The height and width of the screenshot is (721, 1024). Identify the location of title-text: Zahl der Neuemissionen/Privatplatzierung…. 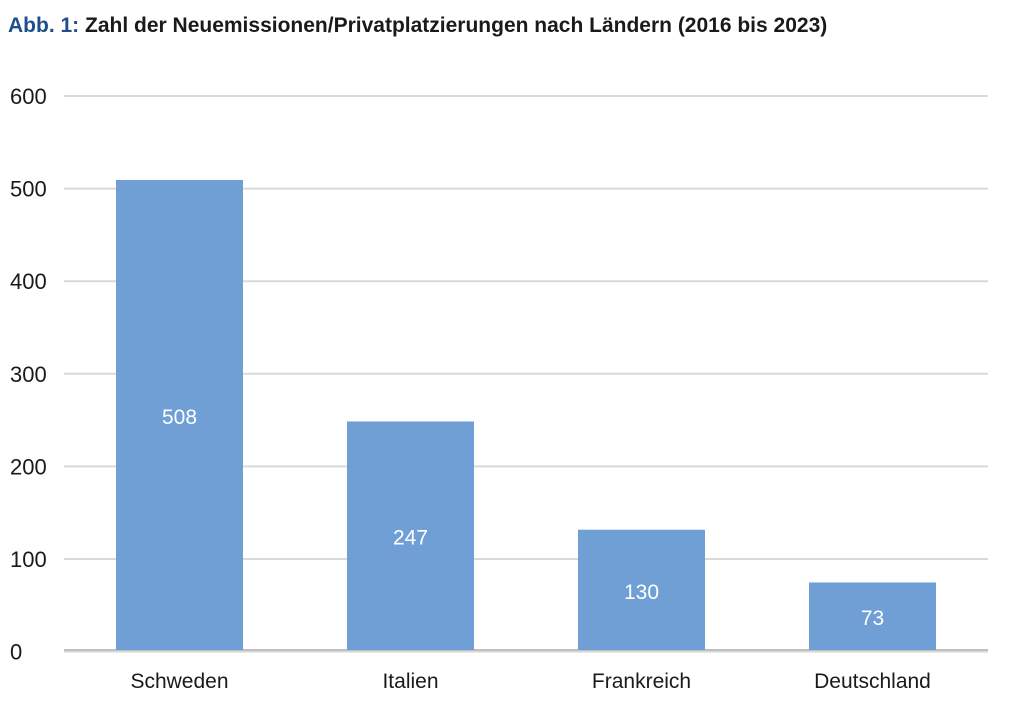
(456, 25).